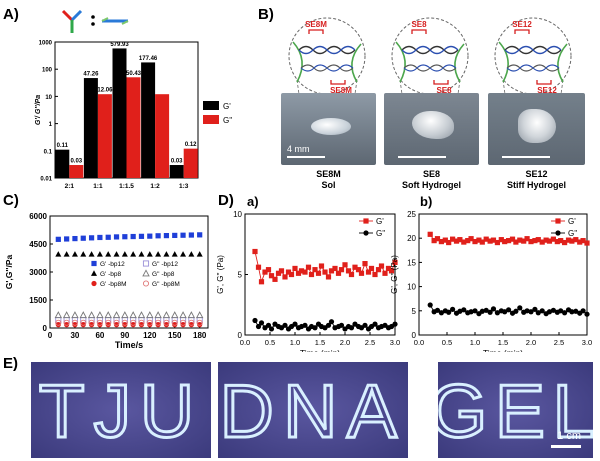  I want to click on zoom-callout, so click(327, 56).